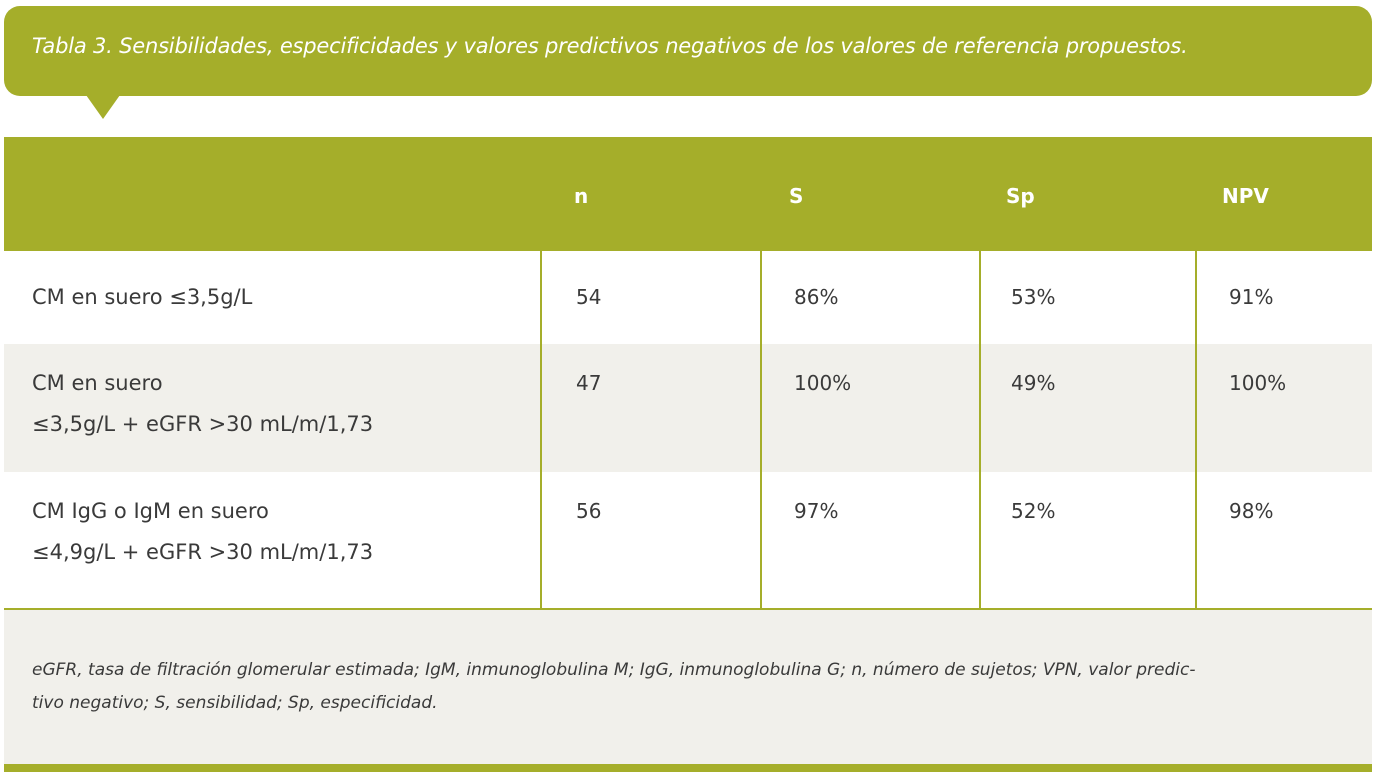 Image resolution: width=1378 pixels, height=780 pixels. Describe the element at coordinates (1258, 383) in the screenshot. I see `cell-npv: 100%` at that location.